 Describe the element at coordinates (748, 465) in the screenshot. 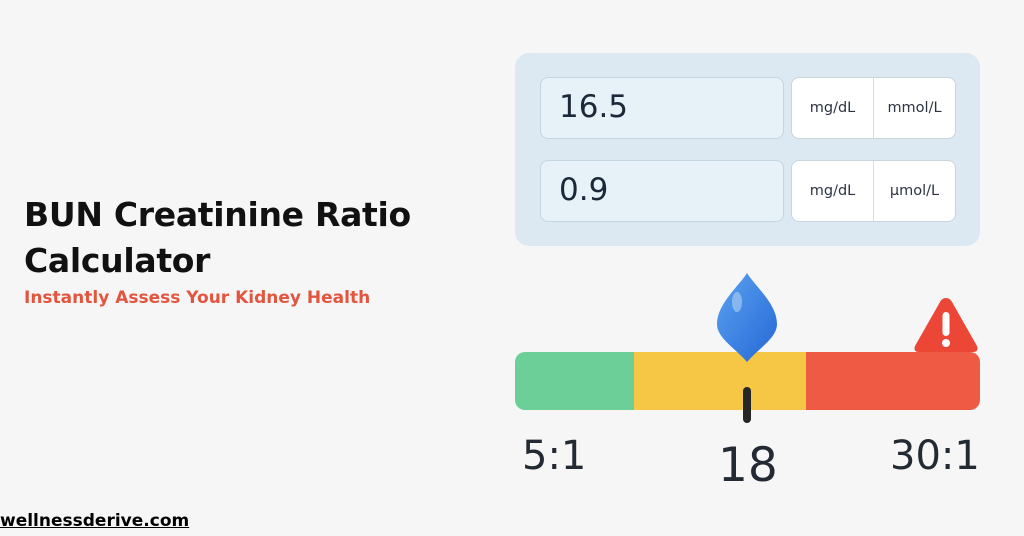

I see `gauge-value-label: 18` at that location.